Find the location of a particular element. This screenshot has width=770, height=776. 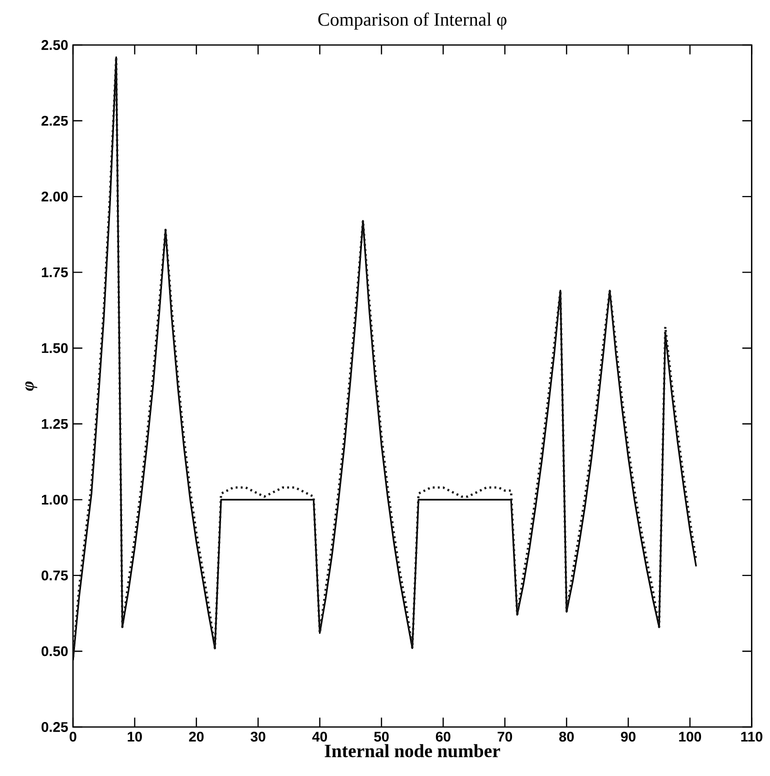

x-tick-label: 60 is located at coordinates (443, 737).